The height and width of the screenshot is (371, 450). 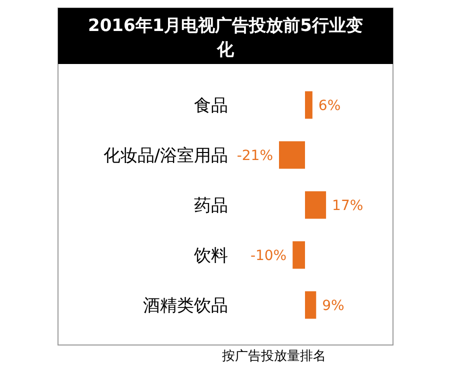 What do you see at coordinates (210, 256) in the screenshot?
I see `y-tick-label: 饮料` at bounding box center [210, 256].